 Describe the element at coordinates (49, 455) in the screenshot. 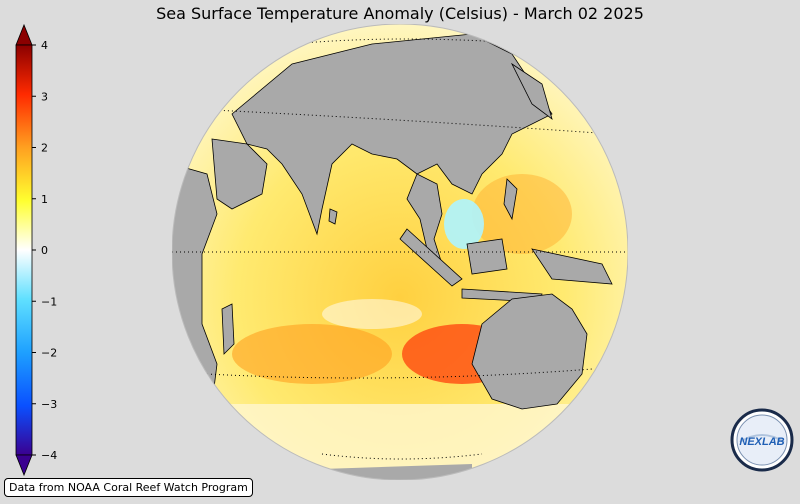

I see `colorbar-tick-label: −4` at that location.